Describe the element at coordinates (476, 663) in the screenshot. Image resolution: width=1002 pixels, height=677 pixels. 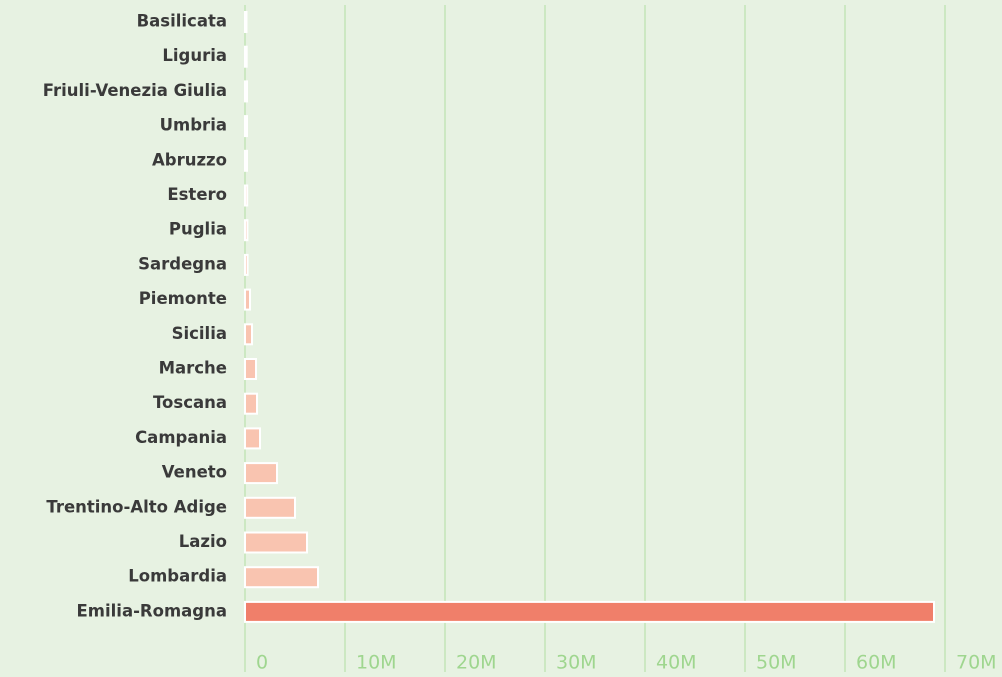
I see `x-tick-label: 20M` at that location.